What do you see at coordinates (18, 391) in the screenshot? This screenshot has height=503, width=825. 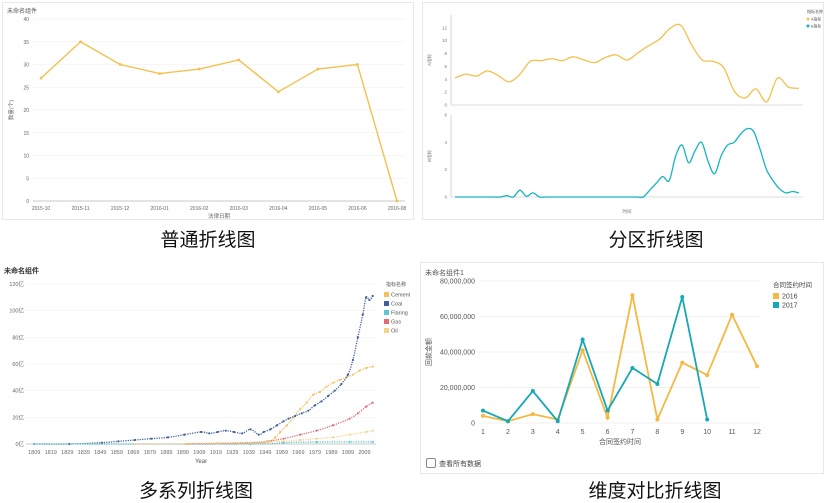 I see `y-tick-label: 40亿` at bounding box center [18, 391].